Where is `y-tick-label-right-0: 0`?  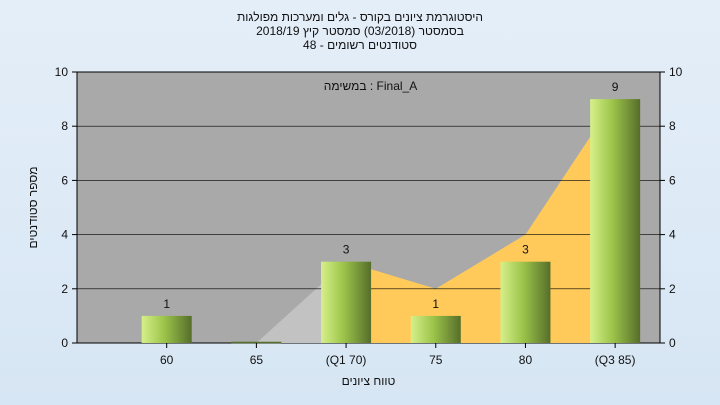
y-tick-label-right-0: 0 is located at coordinates (672, 343).